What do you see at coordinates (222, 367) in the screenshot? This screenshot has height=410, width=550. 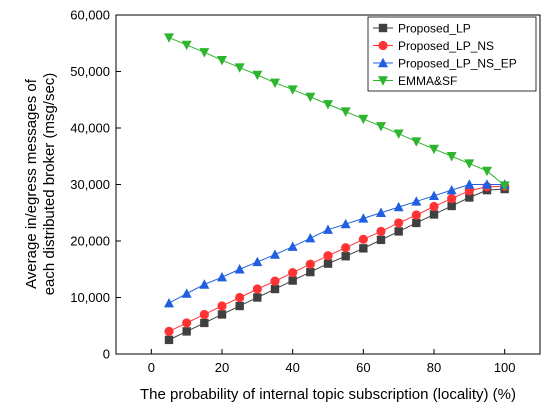 I see `x-tick-label: 20` at bounding box center [222, 367].